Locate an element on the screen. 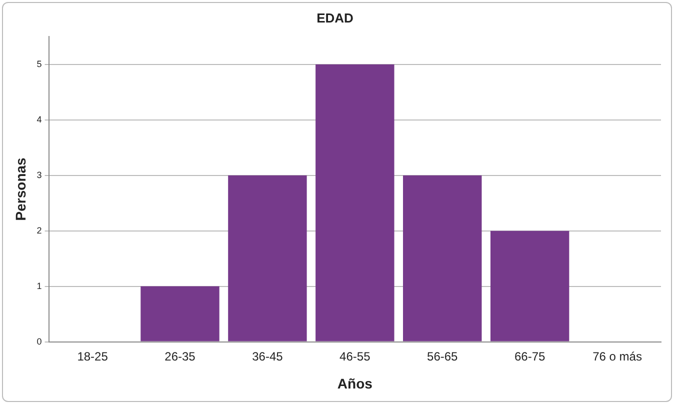 This screenshot has width=676, height=406. x-tick-label: 76 o más is located at coordinates (617, 356).